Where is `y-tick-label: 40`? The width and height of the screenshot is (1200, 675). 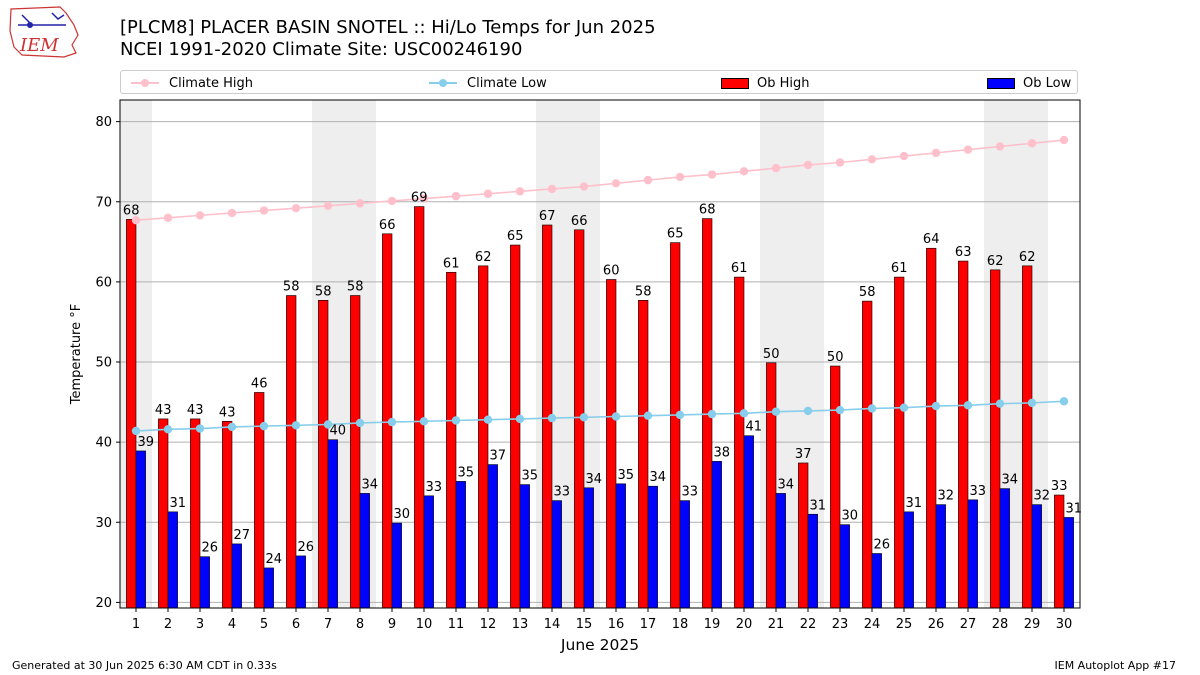
y-tick-label: 40 is located at coordinates (103, 443).